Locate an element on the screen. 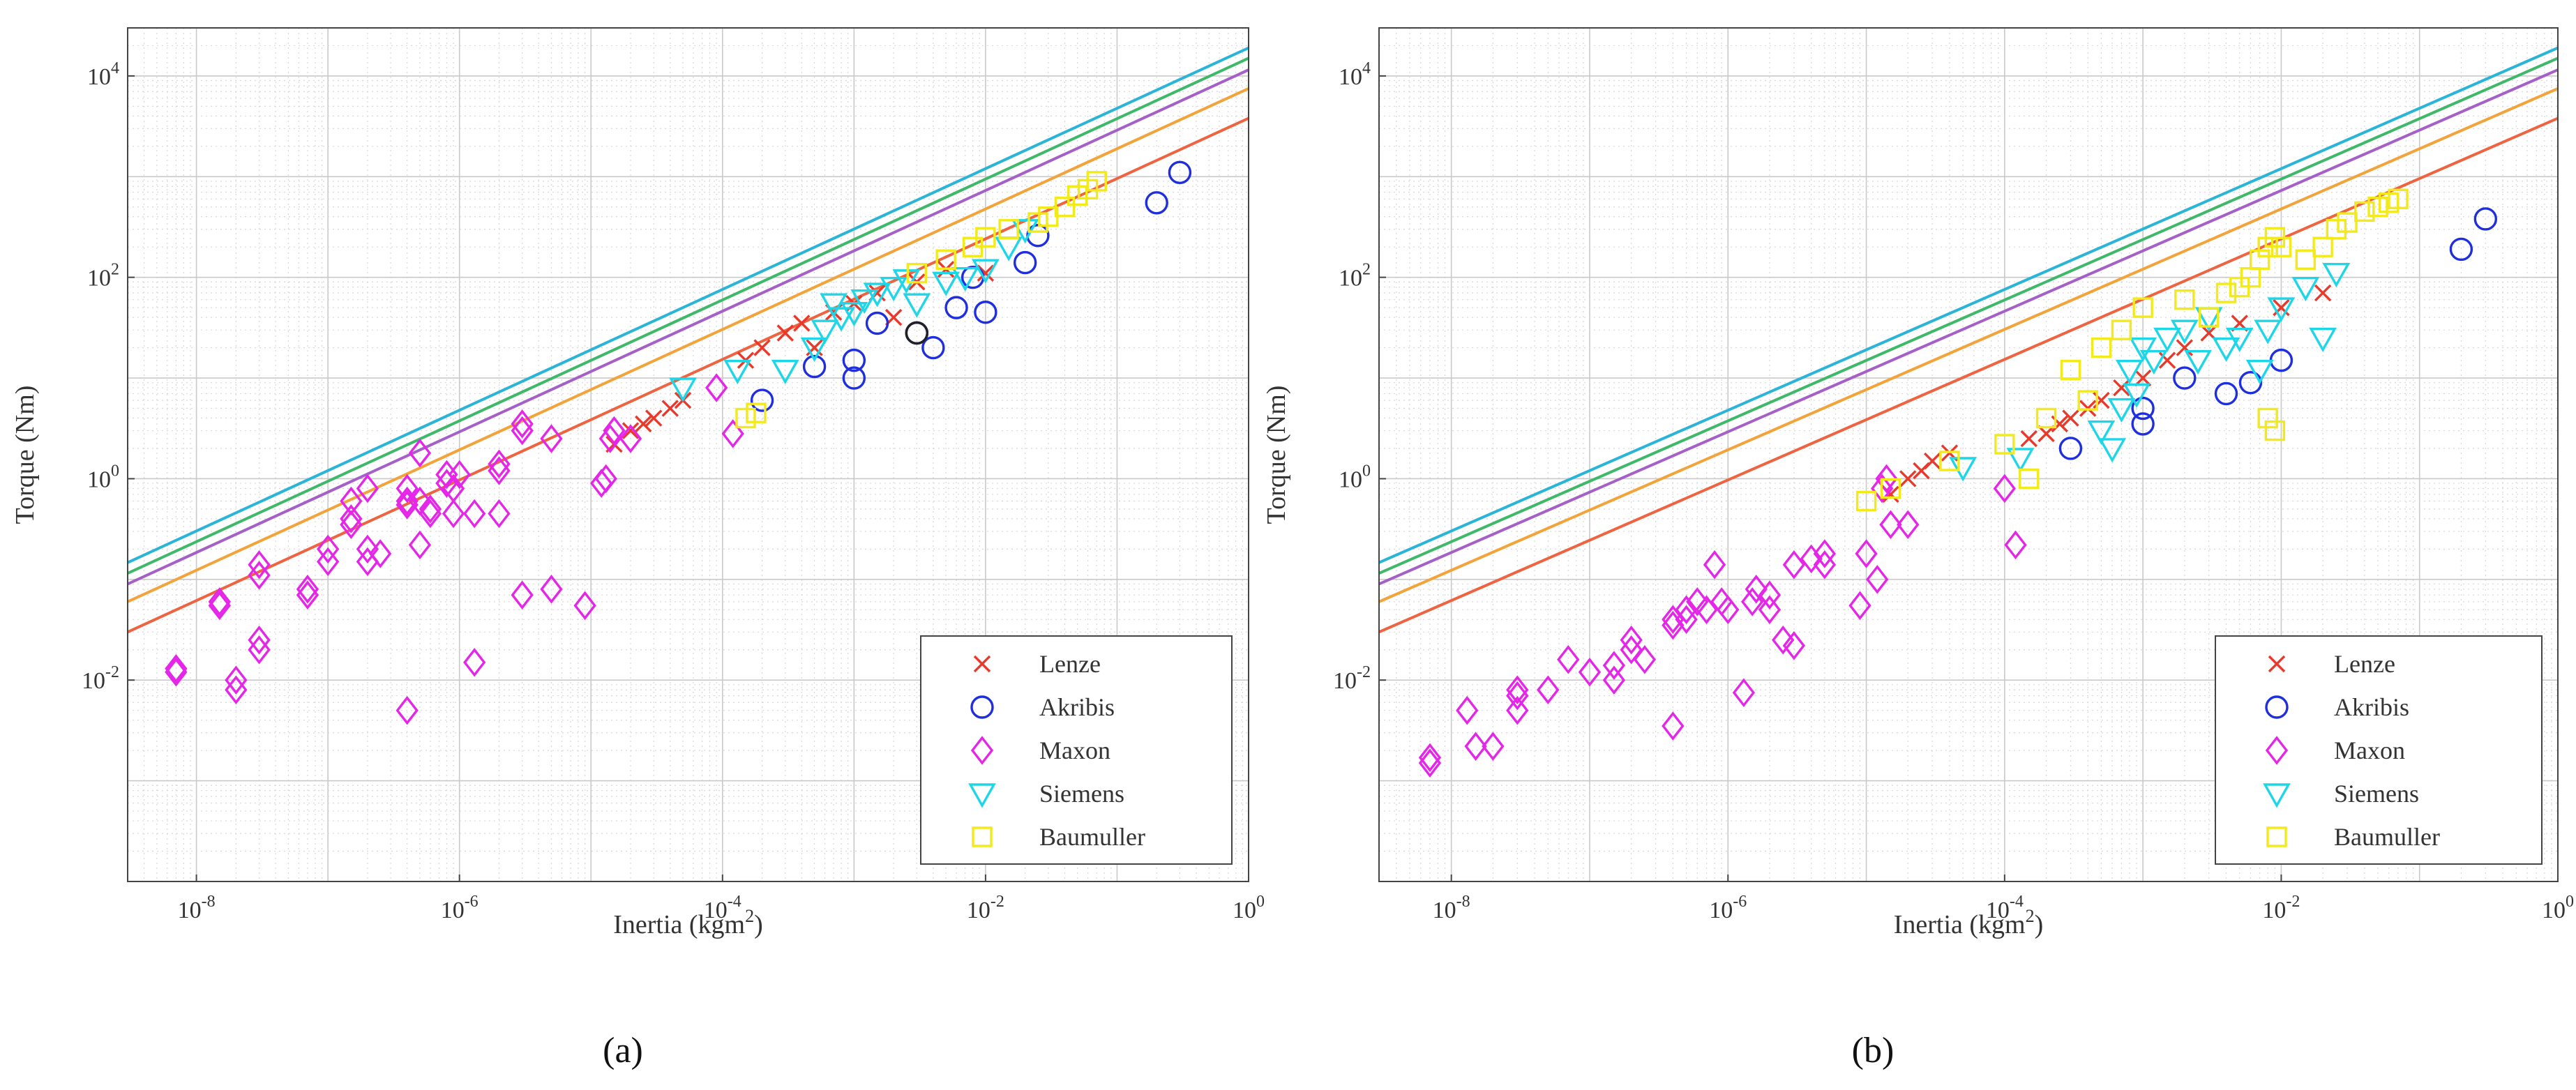 This screenshot has width=2576, height=1090. series-siemens is located at coordinates (2150, 372).